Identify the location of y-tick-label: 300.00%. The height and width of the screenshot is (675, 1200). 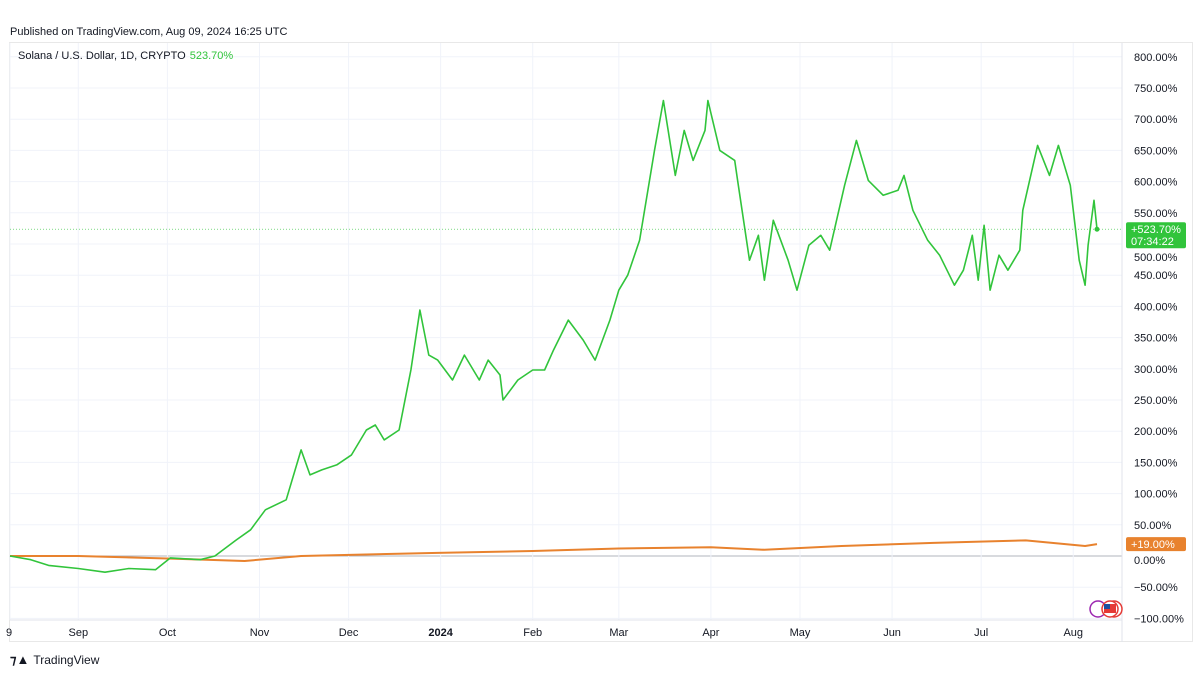
(1156, 370).